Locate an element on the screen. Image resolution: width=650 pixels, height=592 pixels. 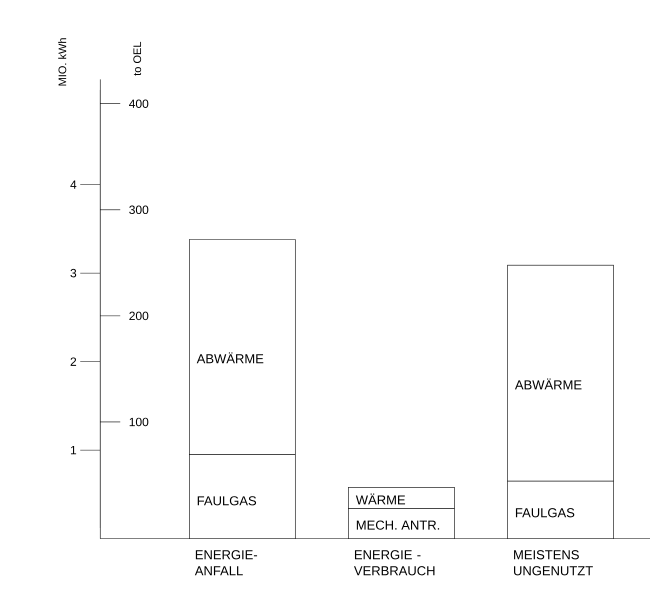
series-label: WÄRME is located at coordinates (381, 499).